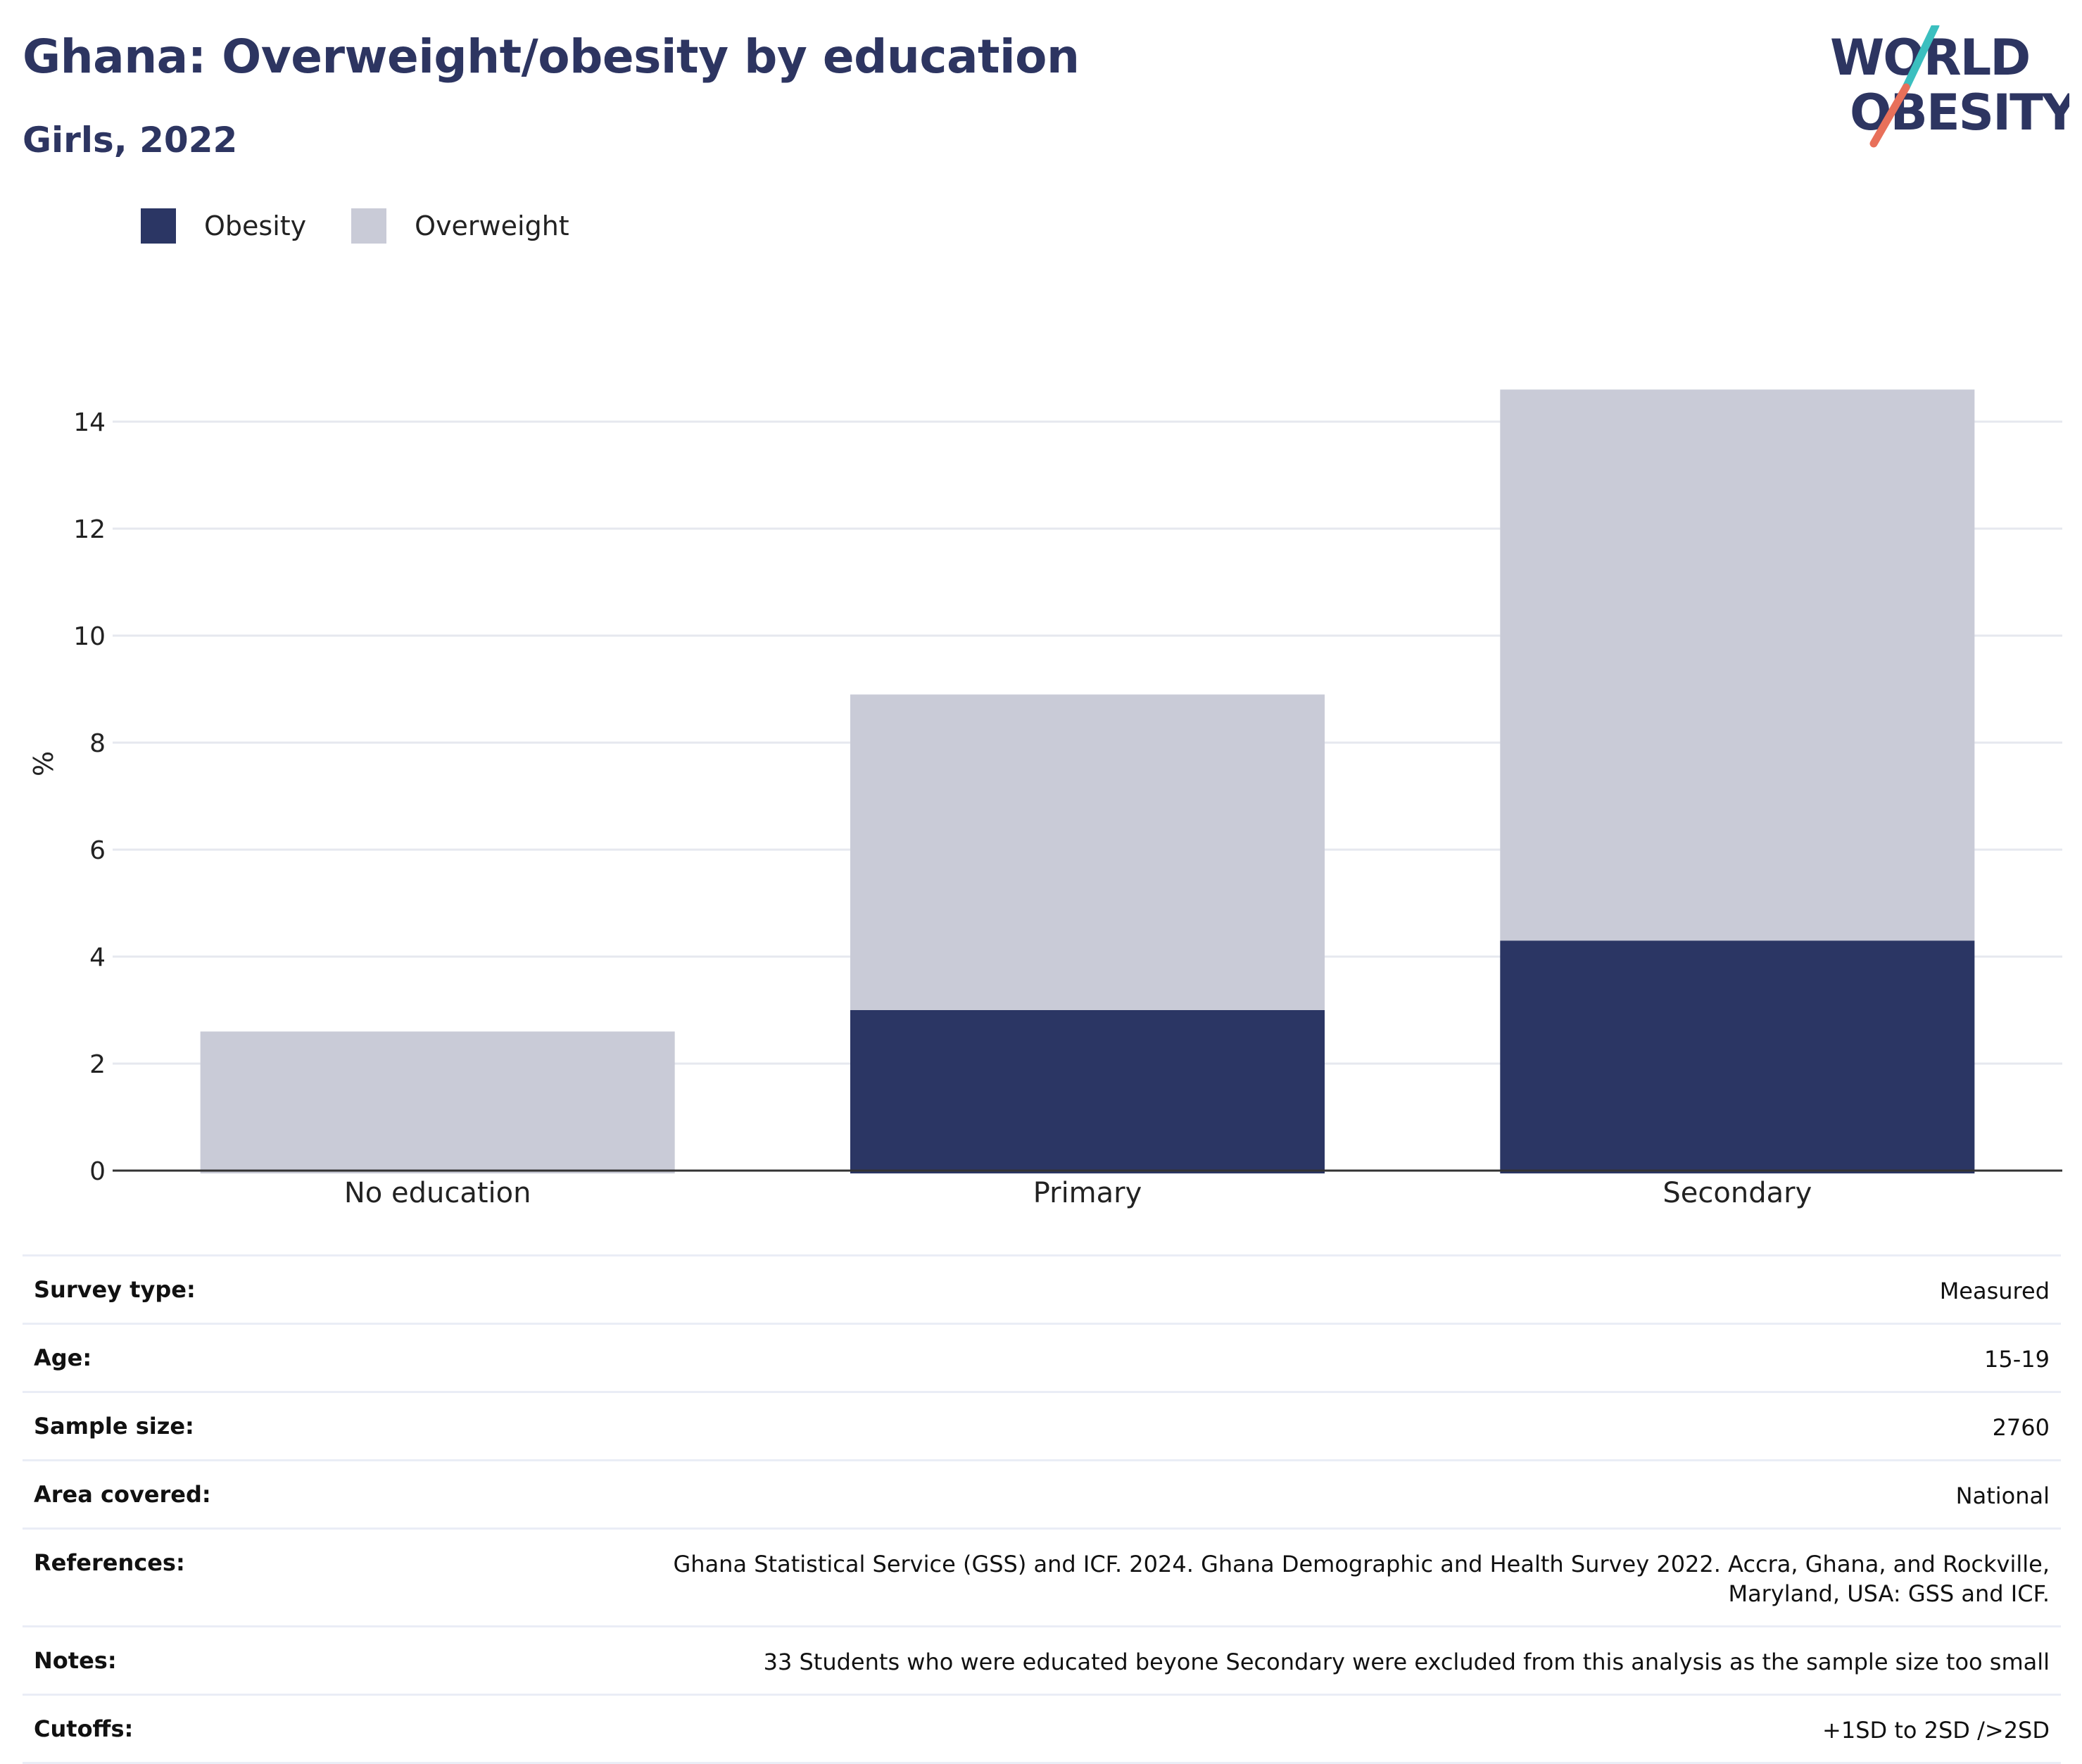 This screenshot has width=2082, height=1764. I want to click on meta-key: Survey type:, so click(115, 1289).